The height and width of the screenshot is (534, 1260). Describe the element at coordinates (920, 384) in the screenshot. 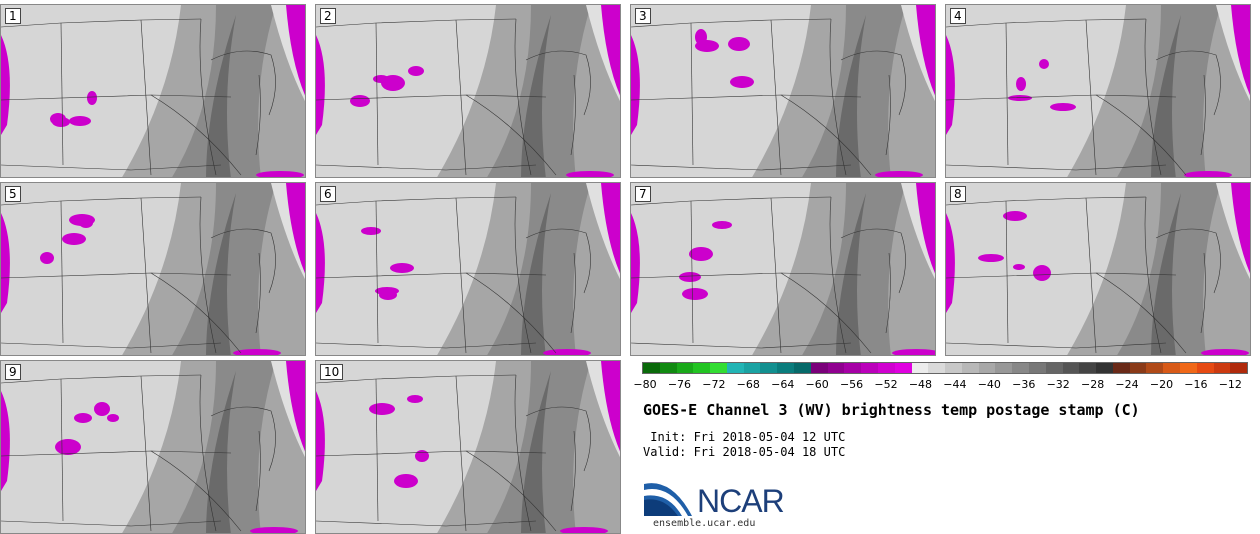

I see `colorbar-tick-label: −48` at that location.